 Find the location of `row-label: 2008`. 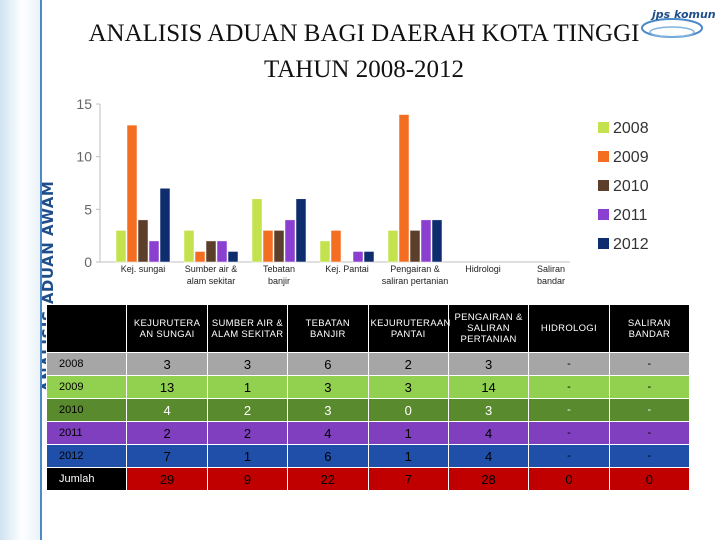

row-label: 2008 is located at coordinates (86, 364).